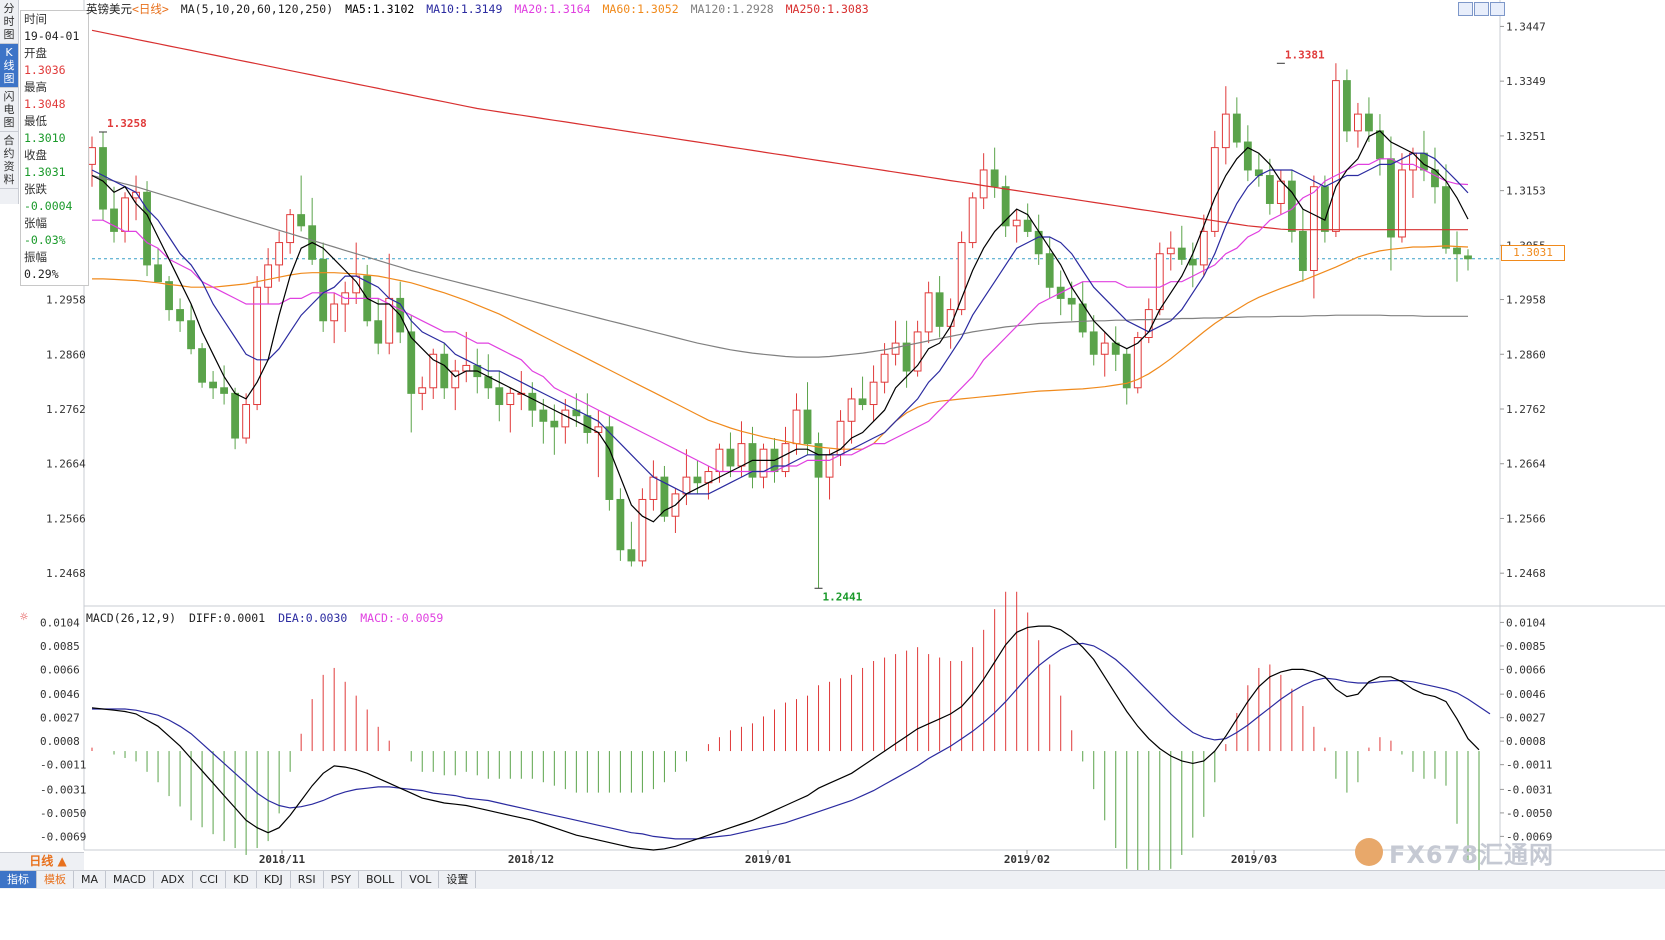 The image size is (1665, 940). Describe the element at coordinates (274, 879) in the screenshot. I see `indicator-tab-7: KDJ` at that location.